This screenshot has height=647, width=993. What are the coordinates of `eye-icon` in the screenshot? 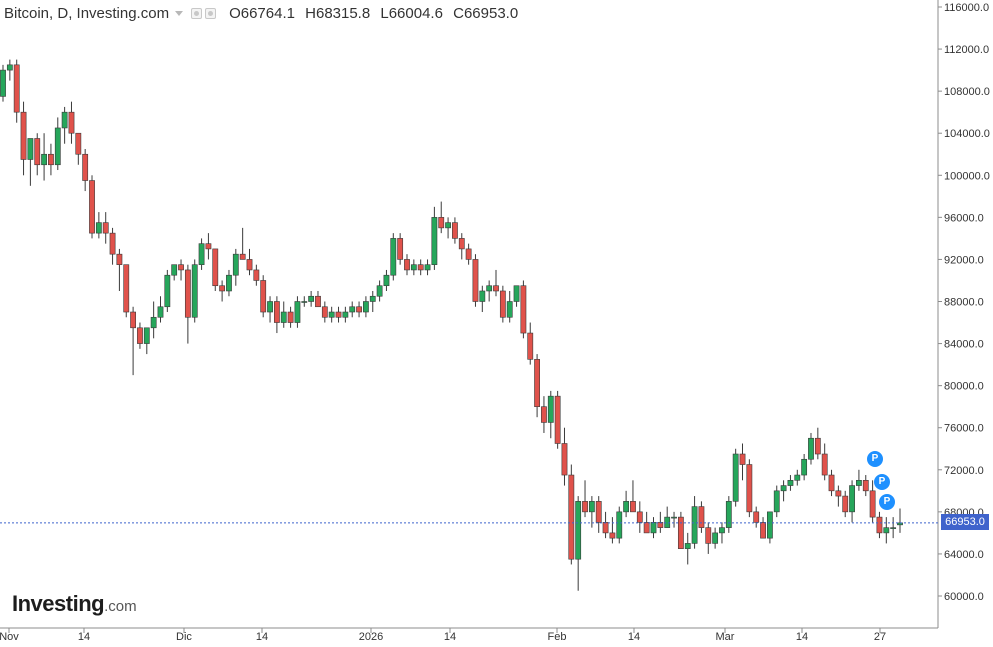 It's located at (197, 13).